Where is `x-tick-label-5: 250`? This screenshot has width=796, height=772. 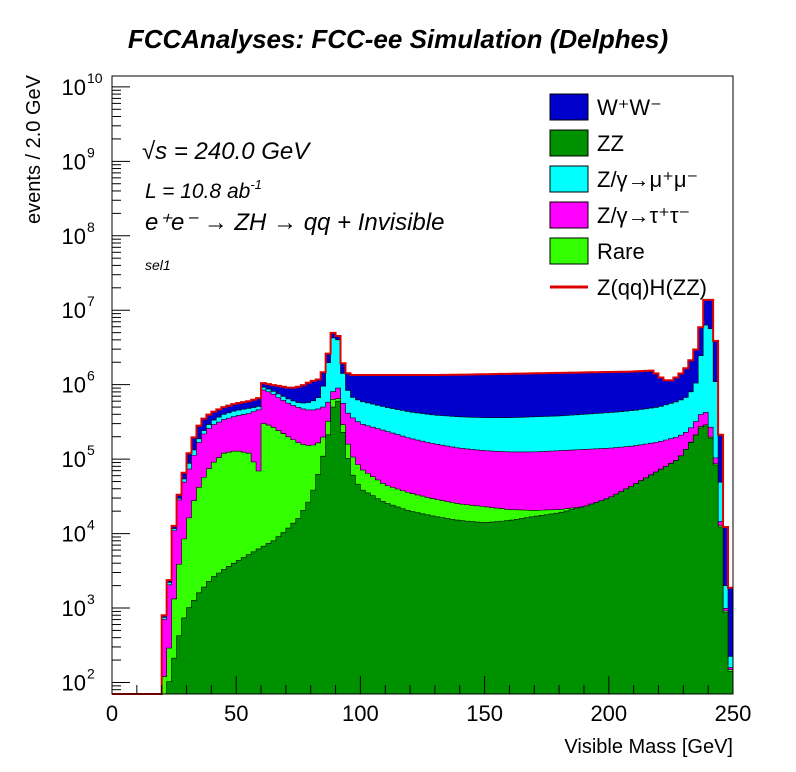 x-tick-label-5: 250 is located at coordinates (733, 713).